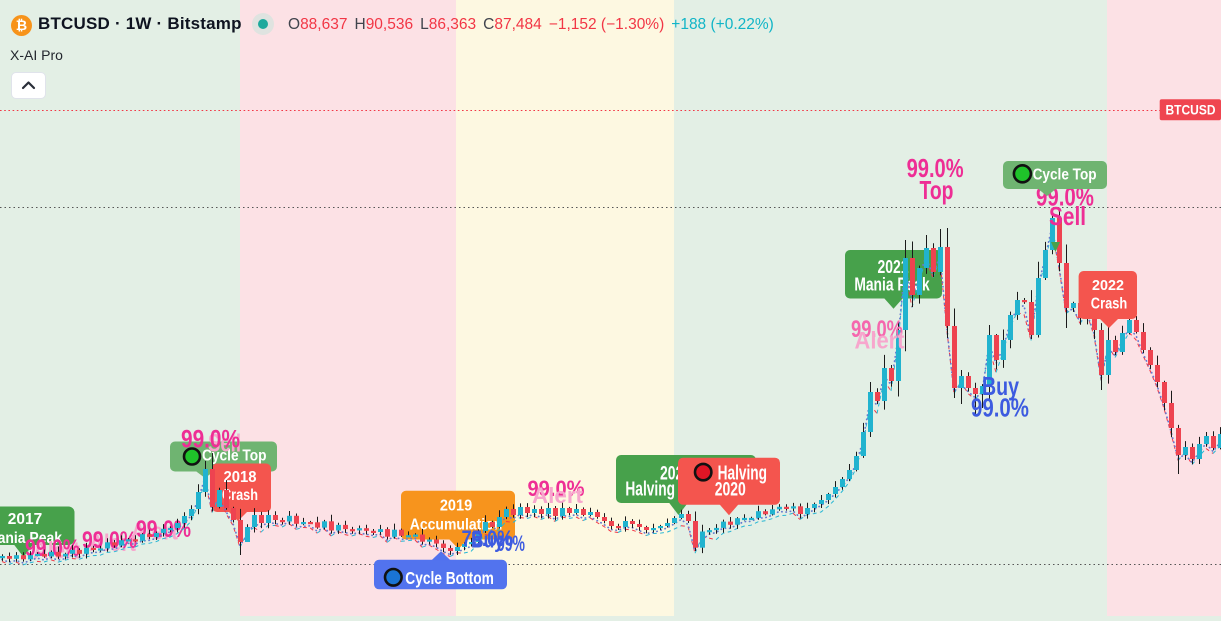 Image resolution: width=1221 pixels, height=621 pixels. What do you see at coordinates (449, 578) in the screenshot?
I see `svg-text: Cycle Bottom` at bounding box center [449, 578].